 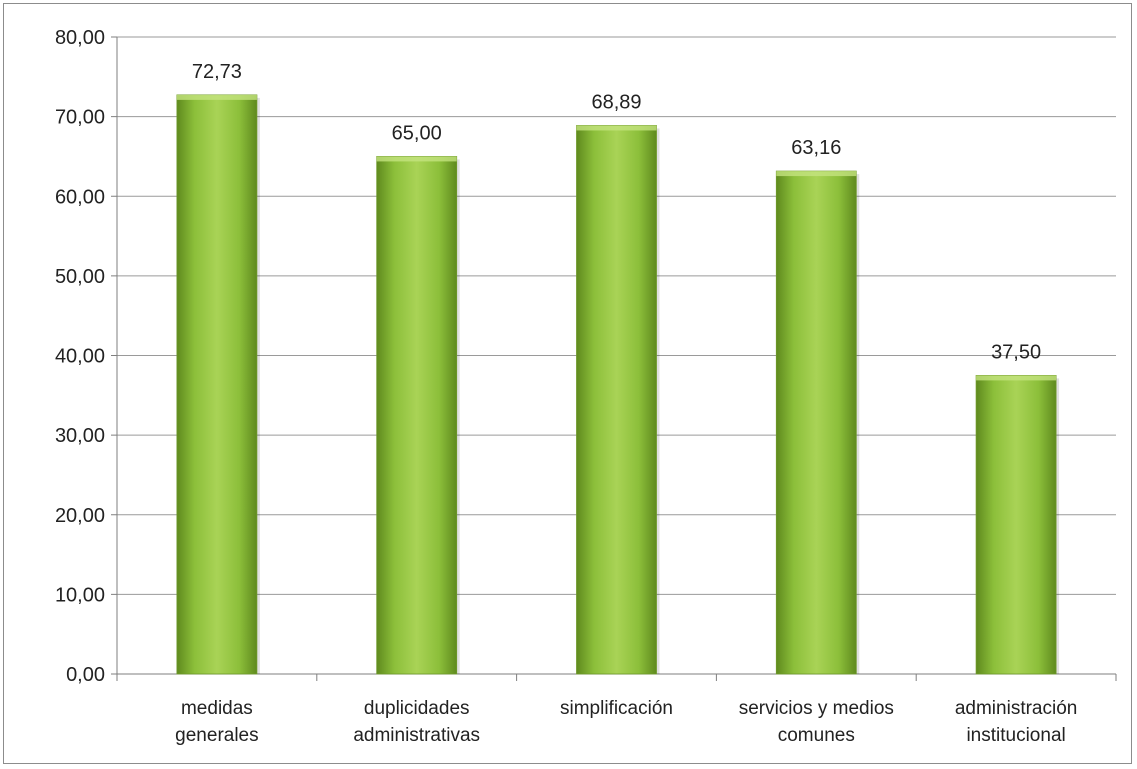 What do you see at coordinates (417, 133) in the screenshot?
I see `data-label: 65,00` at bounding box center [417, 133].